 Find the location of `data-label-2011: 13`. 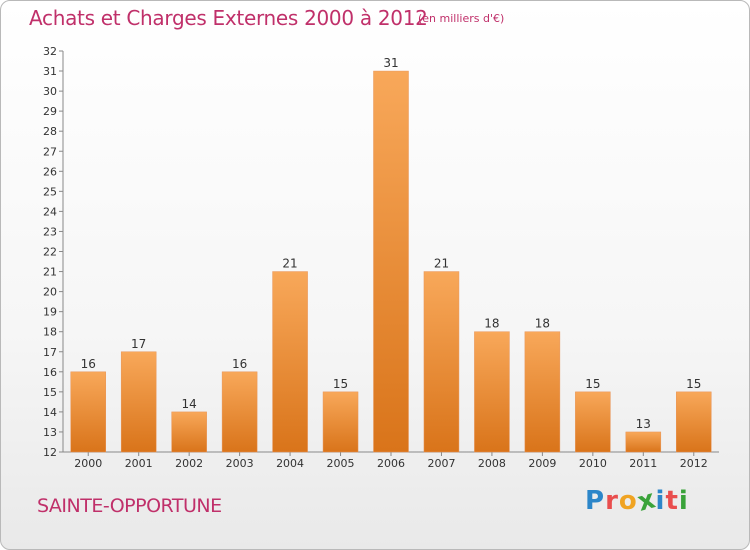

data-label-2011: 13 is located at coordinates (643, 424).